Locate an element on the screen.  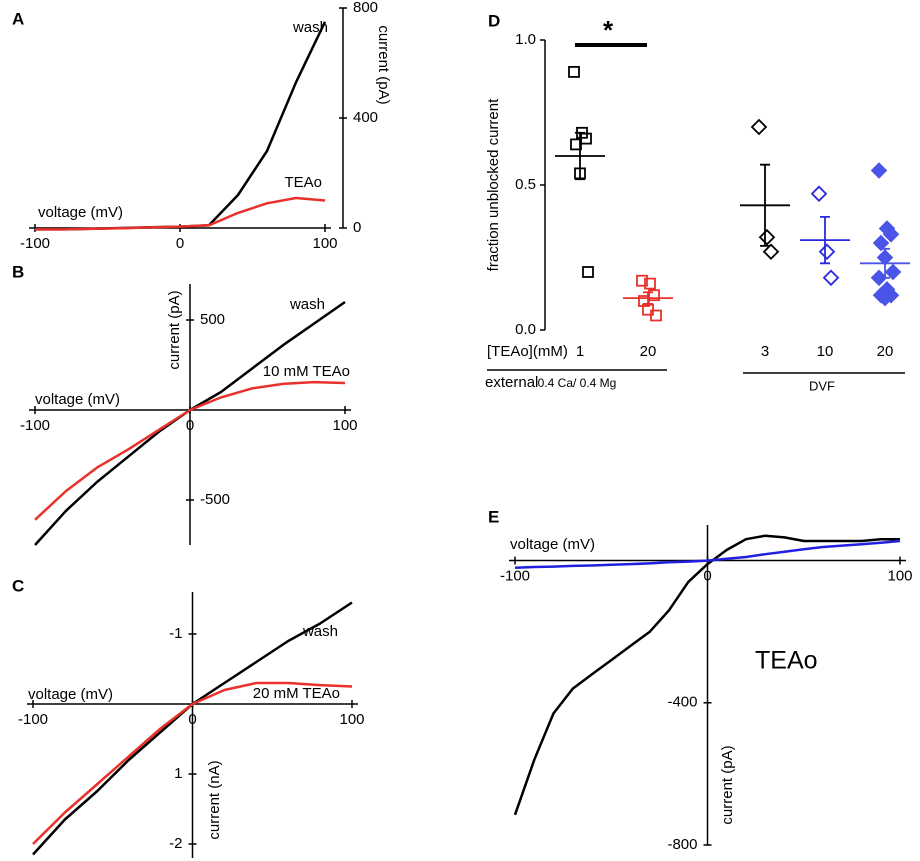
series-label: 20 mM TEAo is located at coordinates (296, 693).